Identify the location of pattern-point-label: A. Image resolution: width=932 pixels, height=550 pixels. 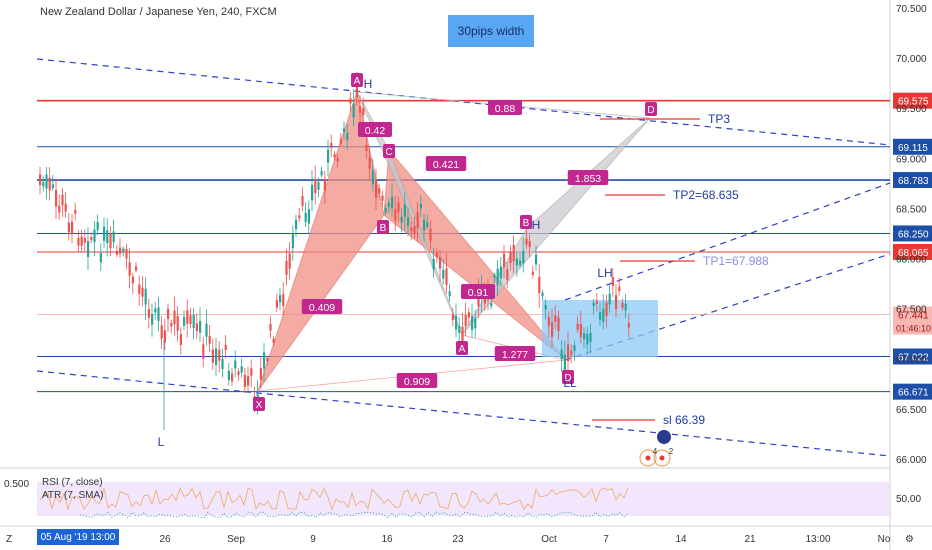
(357, 81).